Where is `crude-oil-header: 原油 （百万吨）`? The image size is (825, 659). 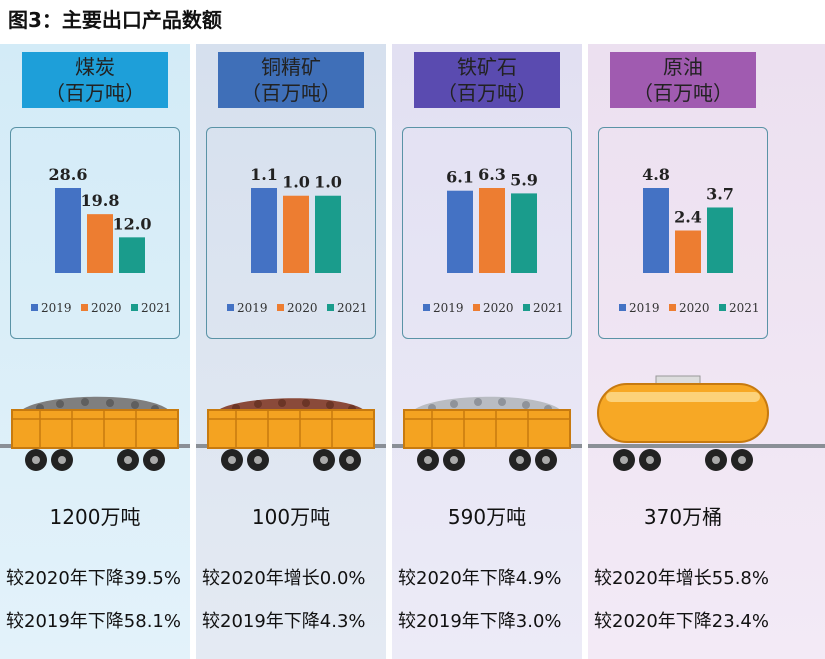
crude-oil-header: 原油 （百万吨） is located at coordinates (683, 80).